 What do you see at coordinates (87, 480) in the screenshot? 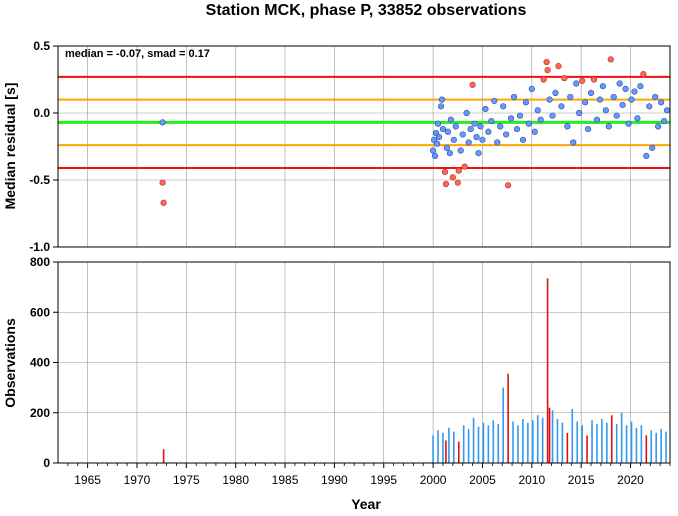
I see `x-tick-label: 1965` at bounding box center [87, 480].